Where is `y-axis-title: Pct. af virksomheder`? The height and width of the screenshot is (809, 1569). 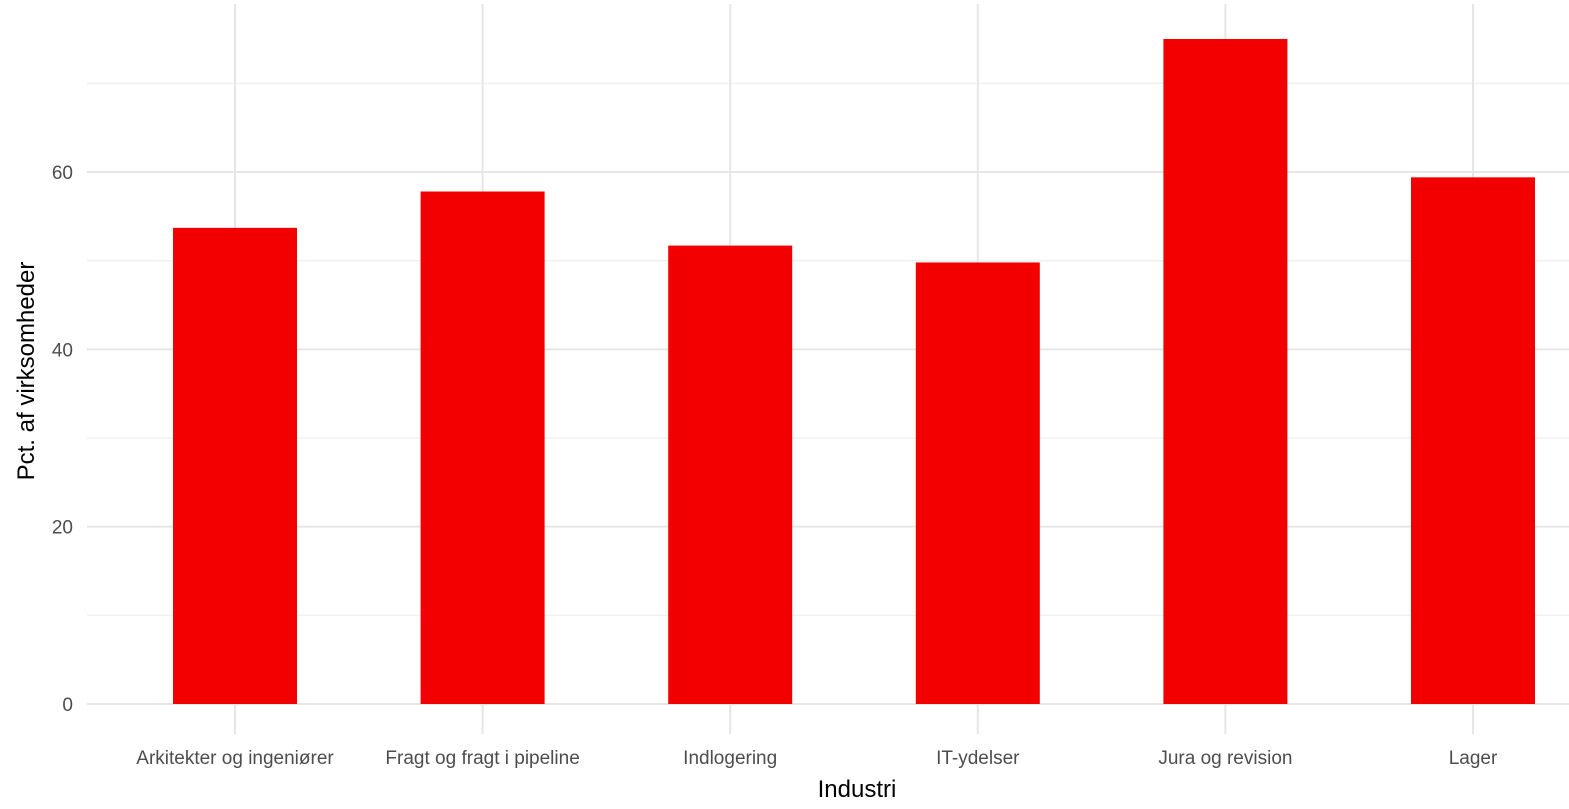 y-axis-title: Pct. af virksomheder is located at coordinates (26, 371).